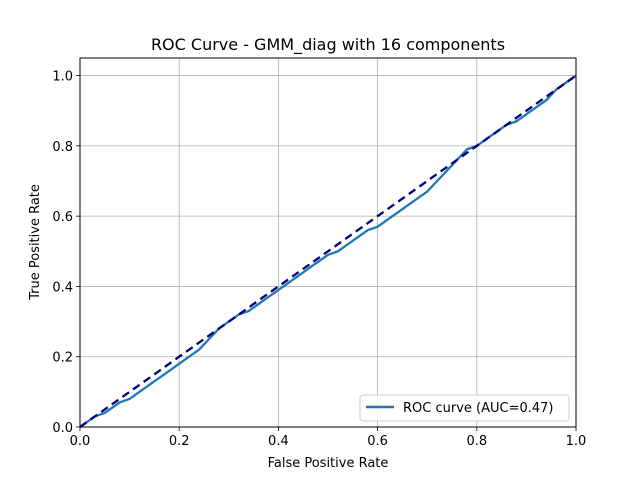 The height and width of the screenshot is (480, 640). I want to click on y-tick-label: 0.4, so click(62, 287).